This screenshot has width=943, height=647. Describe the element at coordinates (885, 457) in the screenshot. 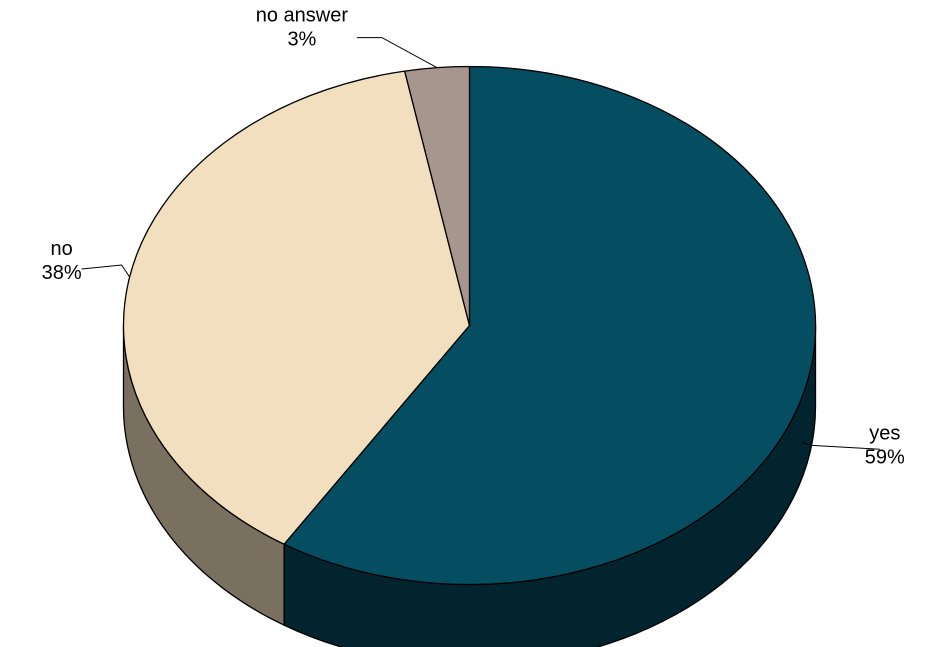

I see `slice-value-yes: 59%` at that location.